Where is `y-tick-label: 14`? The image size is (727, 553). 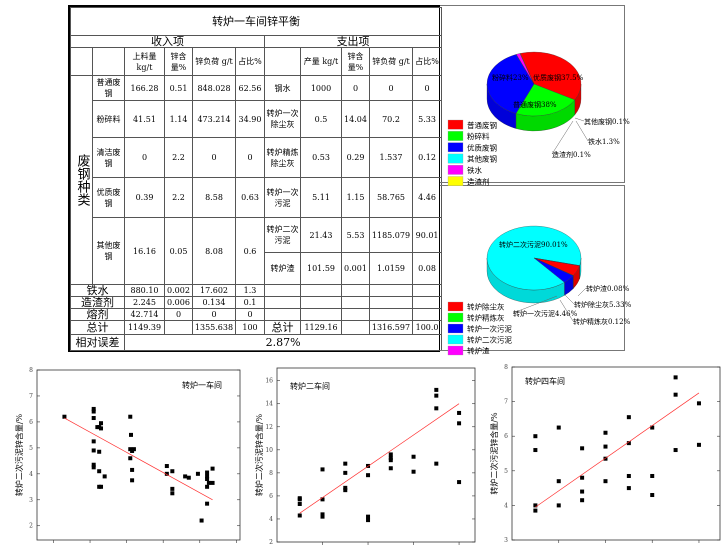
y-tick-label: 14 is located at coordinates (269, 404).